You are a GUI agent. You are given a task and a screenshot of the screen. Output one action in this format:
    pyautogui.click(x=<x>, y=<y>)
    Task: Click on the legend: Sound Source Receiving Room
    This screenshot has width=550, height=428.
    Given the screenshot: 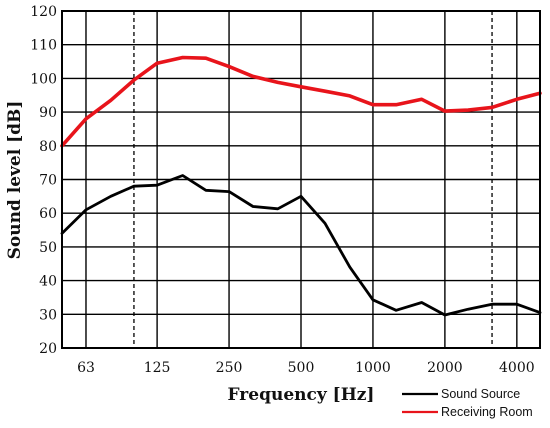 What is the action you would take?
    pyautogui.click(x=467, y=403)
    